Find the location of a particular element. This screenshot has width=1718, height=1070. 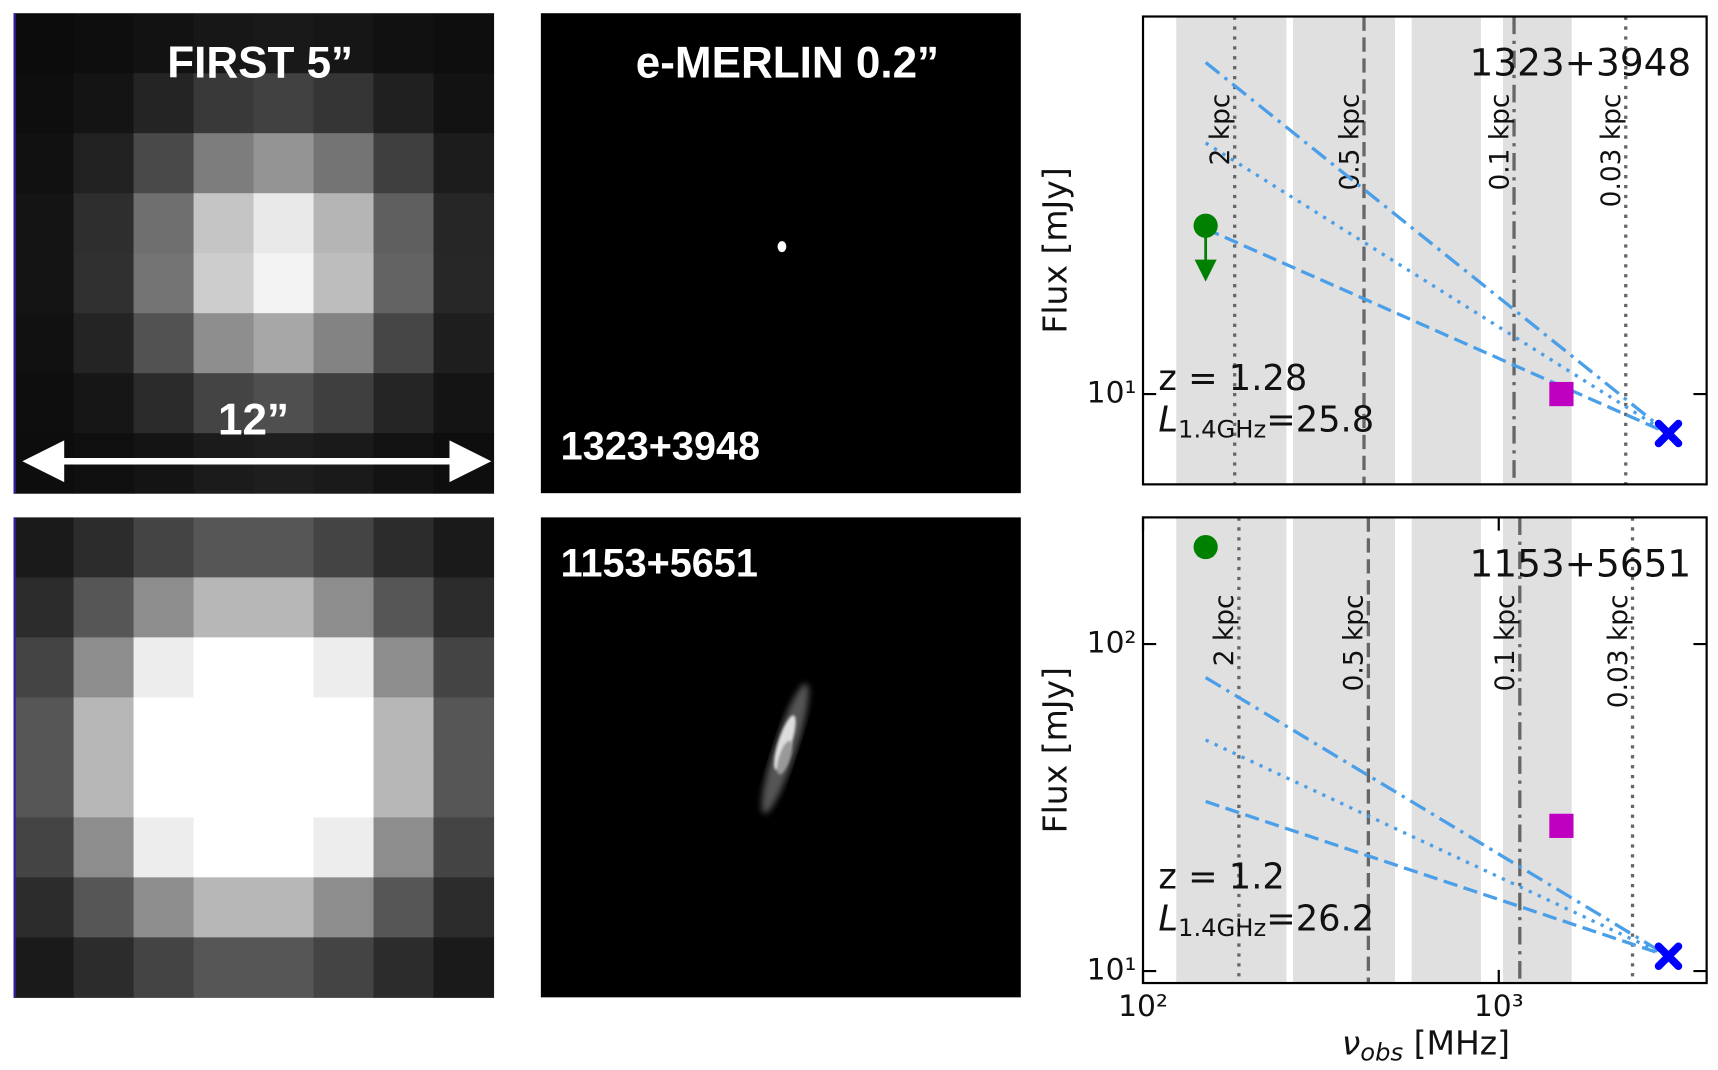

source-name: 1153+5651 is located at coordinates (659, 563).